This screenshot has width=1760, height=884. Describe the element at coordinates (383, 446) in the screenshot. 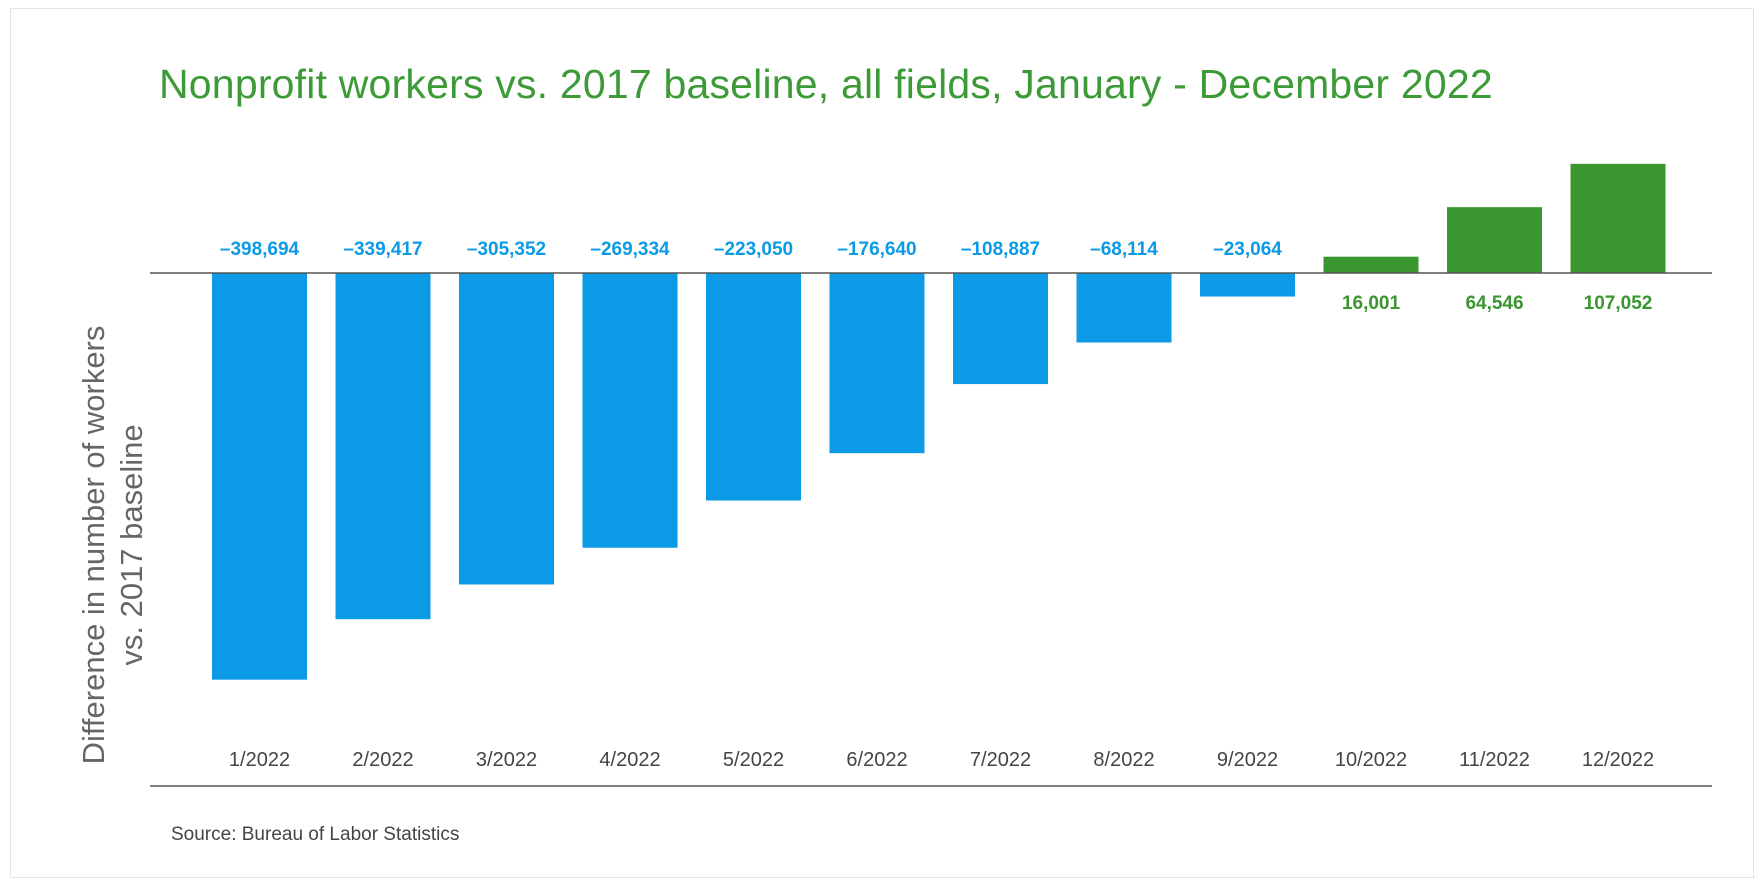

I see `bar-2/2022` at that location.